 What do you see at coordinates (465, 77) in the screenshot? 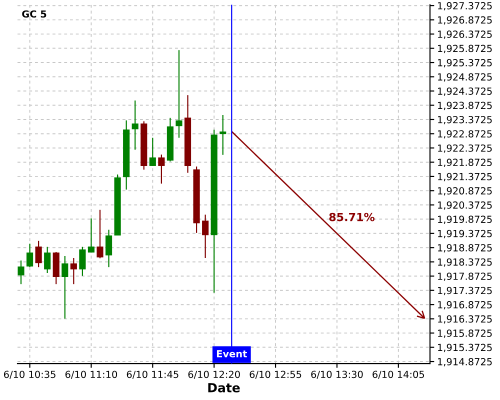
I see `y-tick-label: 1,924.8725` at bounding box center [465, 77].